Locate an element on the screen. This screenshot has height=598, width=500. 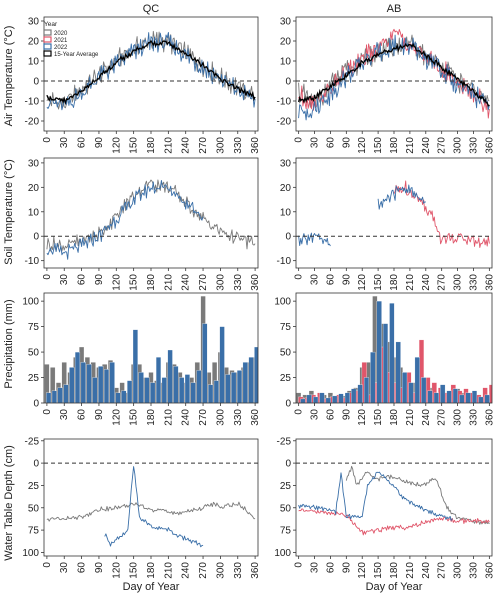
legend: Year 2020 2021 2022 15-Year Average is located at coordinates (71, 39).